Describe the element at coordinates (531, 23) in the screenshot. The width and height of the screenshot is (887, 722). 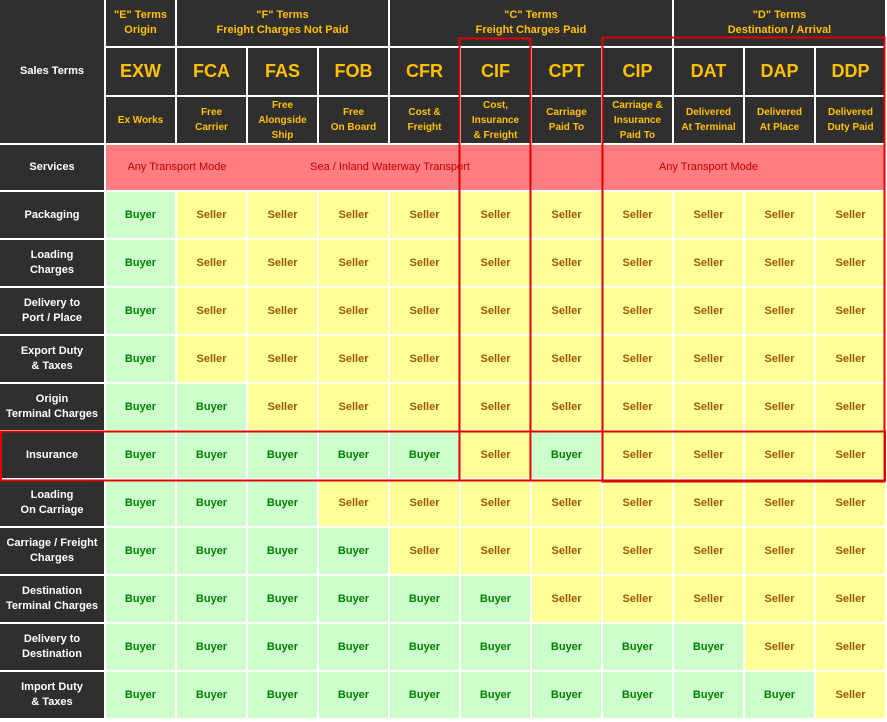
I see `group-header: "C" Terms Freight Charges Paid` at that location.